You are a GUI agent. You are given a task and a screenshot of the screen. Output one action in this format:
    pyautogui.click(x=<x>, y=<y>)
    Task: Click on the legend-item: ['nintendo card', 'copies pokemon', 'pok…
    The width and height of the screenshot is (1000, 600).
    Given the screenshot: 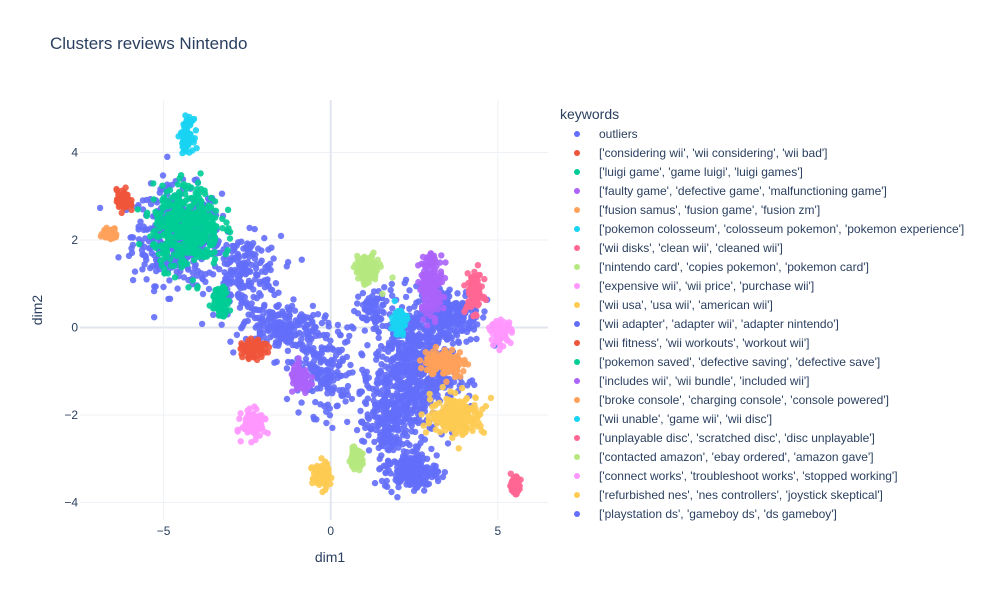 What is the action you would take?
    pyautogui.click(x=780, y=266)
    